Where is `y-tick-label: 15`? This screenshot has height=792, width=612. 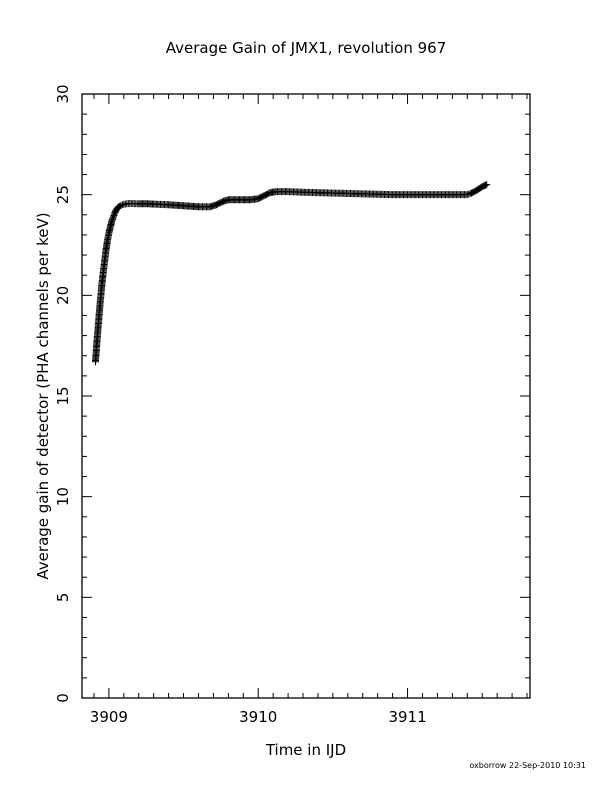 y-tick-label: 15 is located at coordinates (63, 395).